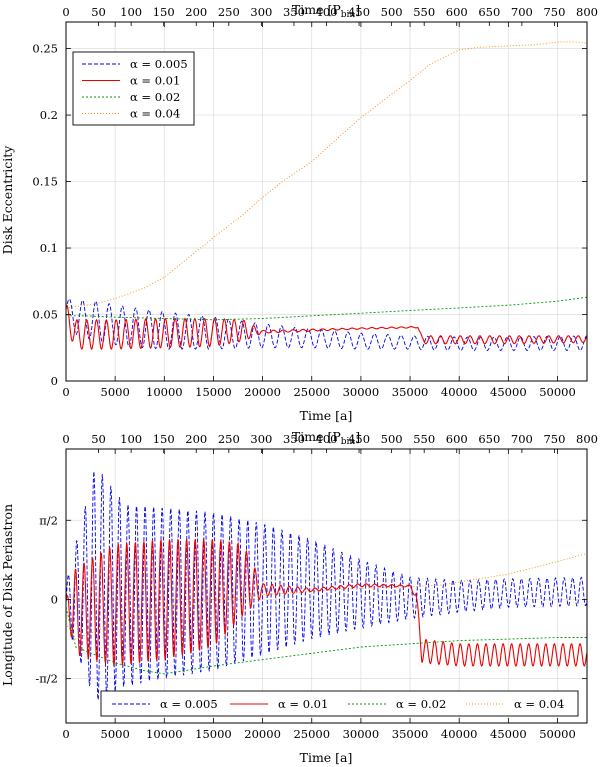  I want to click on y-tick-label: π/2, so click(48, 520).